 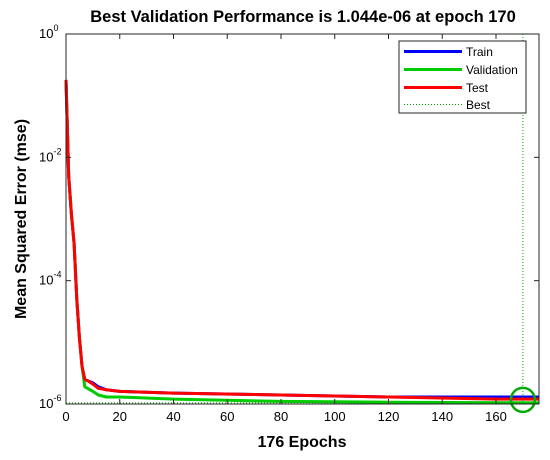 What do you see at coordinates (50, 155) in the screenshot?
I see `y-tick-label: 10⁻²` at bounding box center [50, 155].